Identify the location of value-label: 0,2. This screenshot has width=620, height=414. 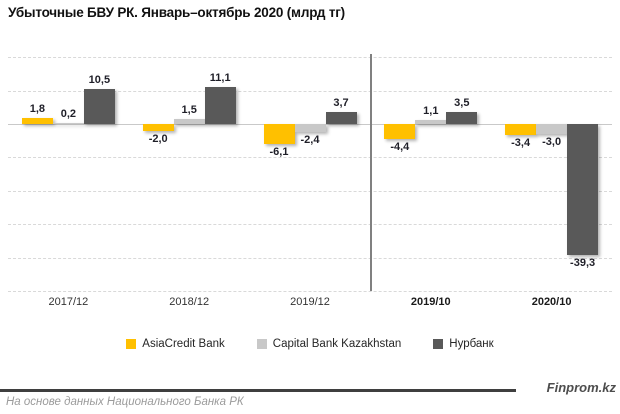
(68, 114).